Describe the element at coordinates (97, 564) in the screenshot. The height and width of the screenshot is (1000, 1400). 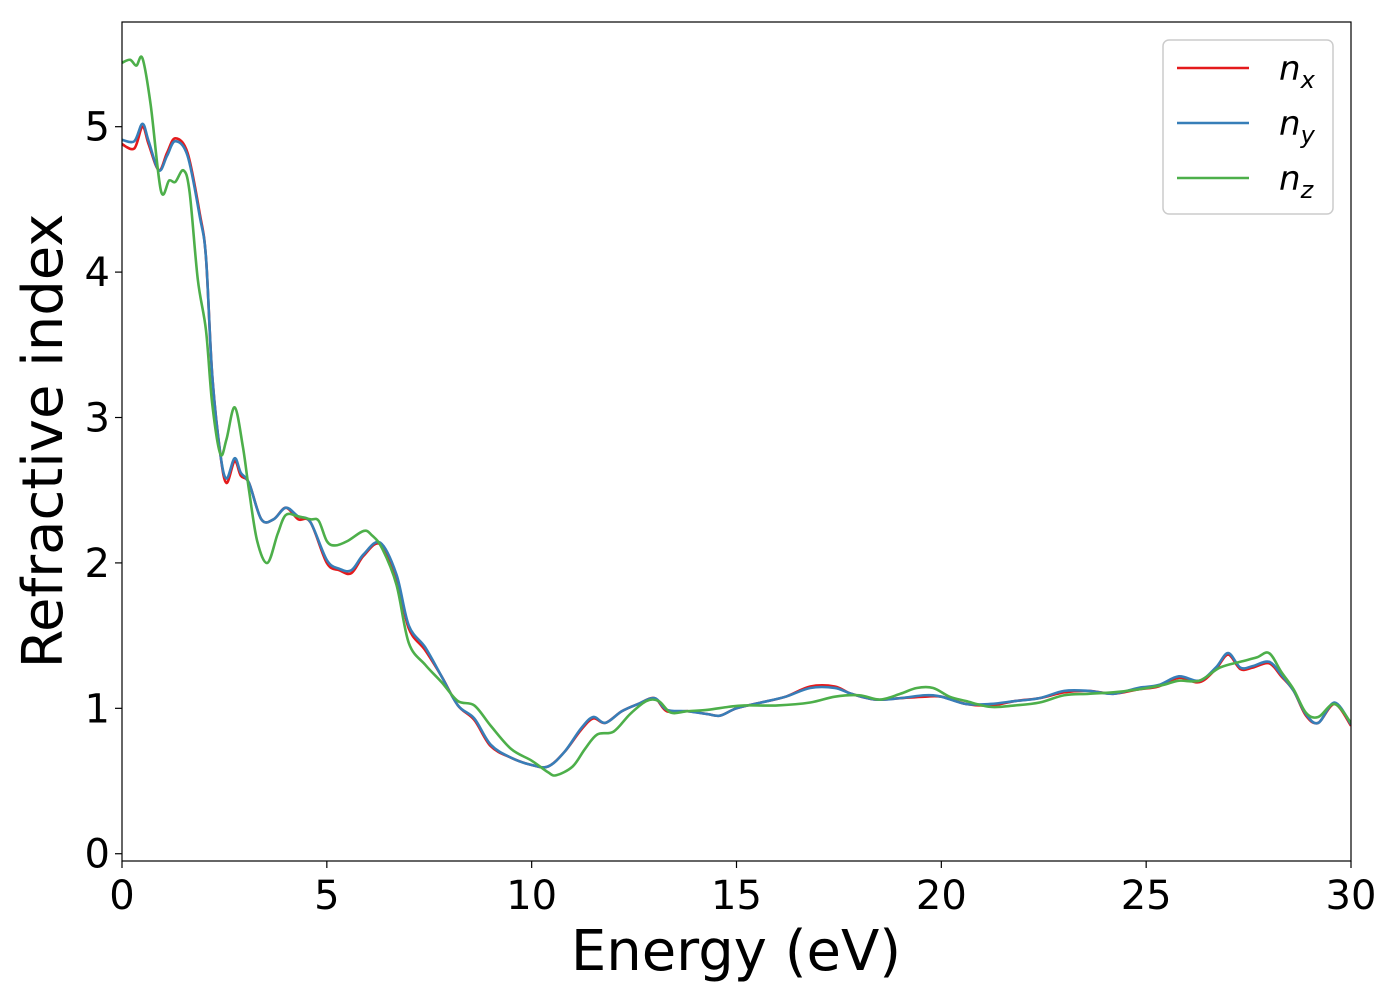
I see `y-tick-label: 2` at that location.